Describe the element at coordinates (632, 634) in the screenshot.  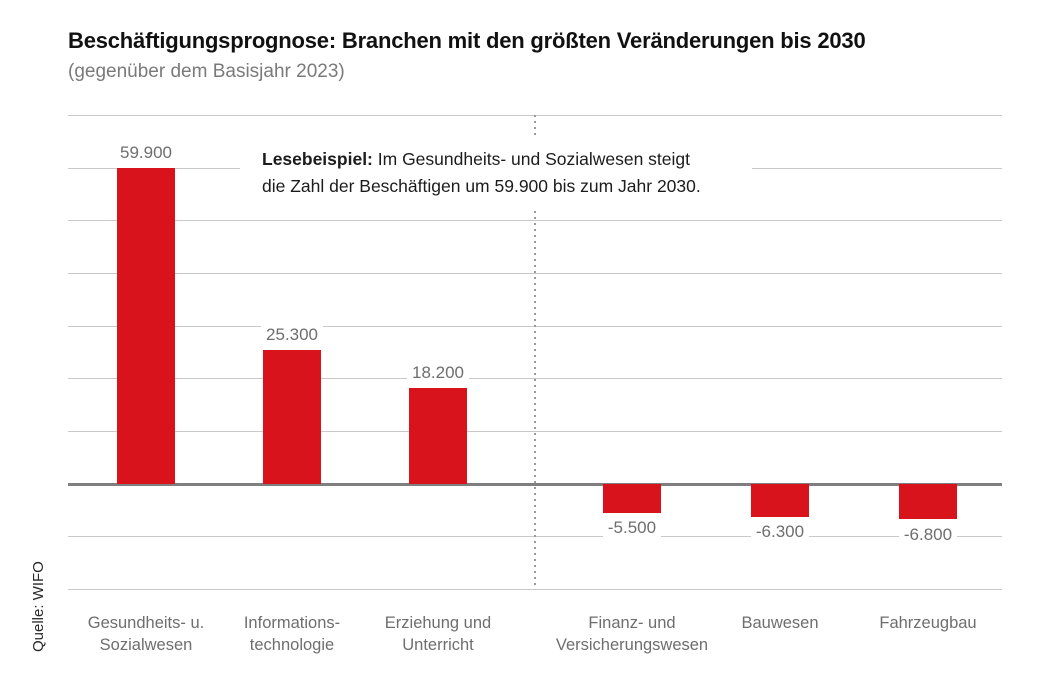
I see `category-label-finanz-und-versicherungswesen: Finanz- und Versicherungswesen` at that location.